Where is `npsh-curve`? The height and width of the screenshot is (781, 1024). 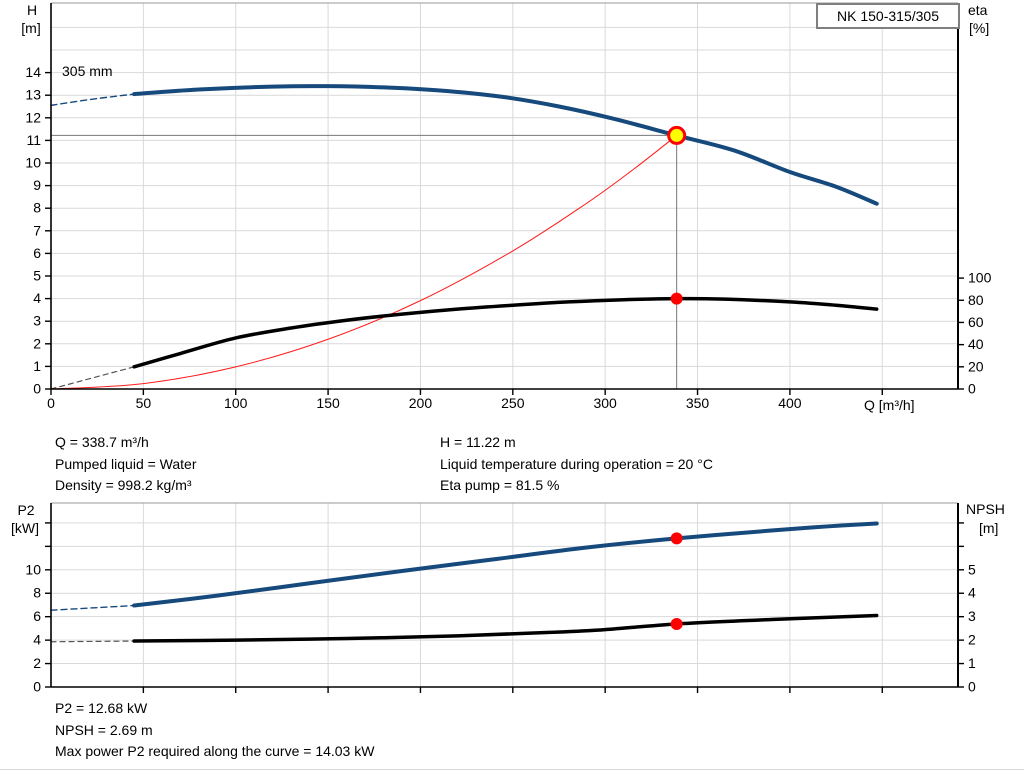 npsh-curve is located at coordinates (505, 628).